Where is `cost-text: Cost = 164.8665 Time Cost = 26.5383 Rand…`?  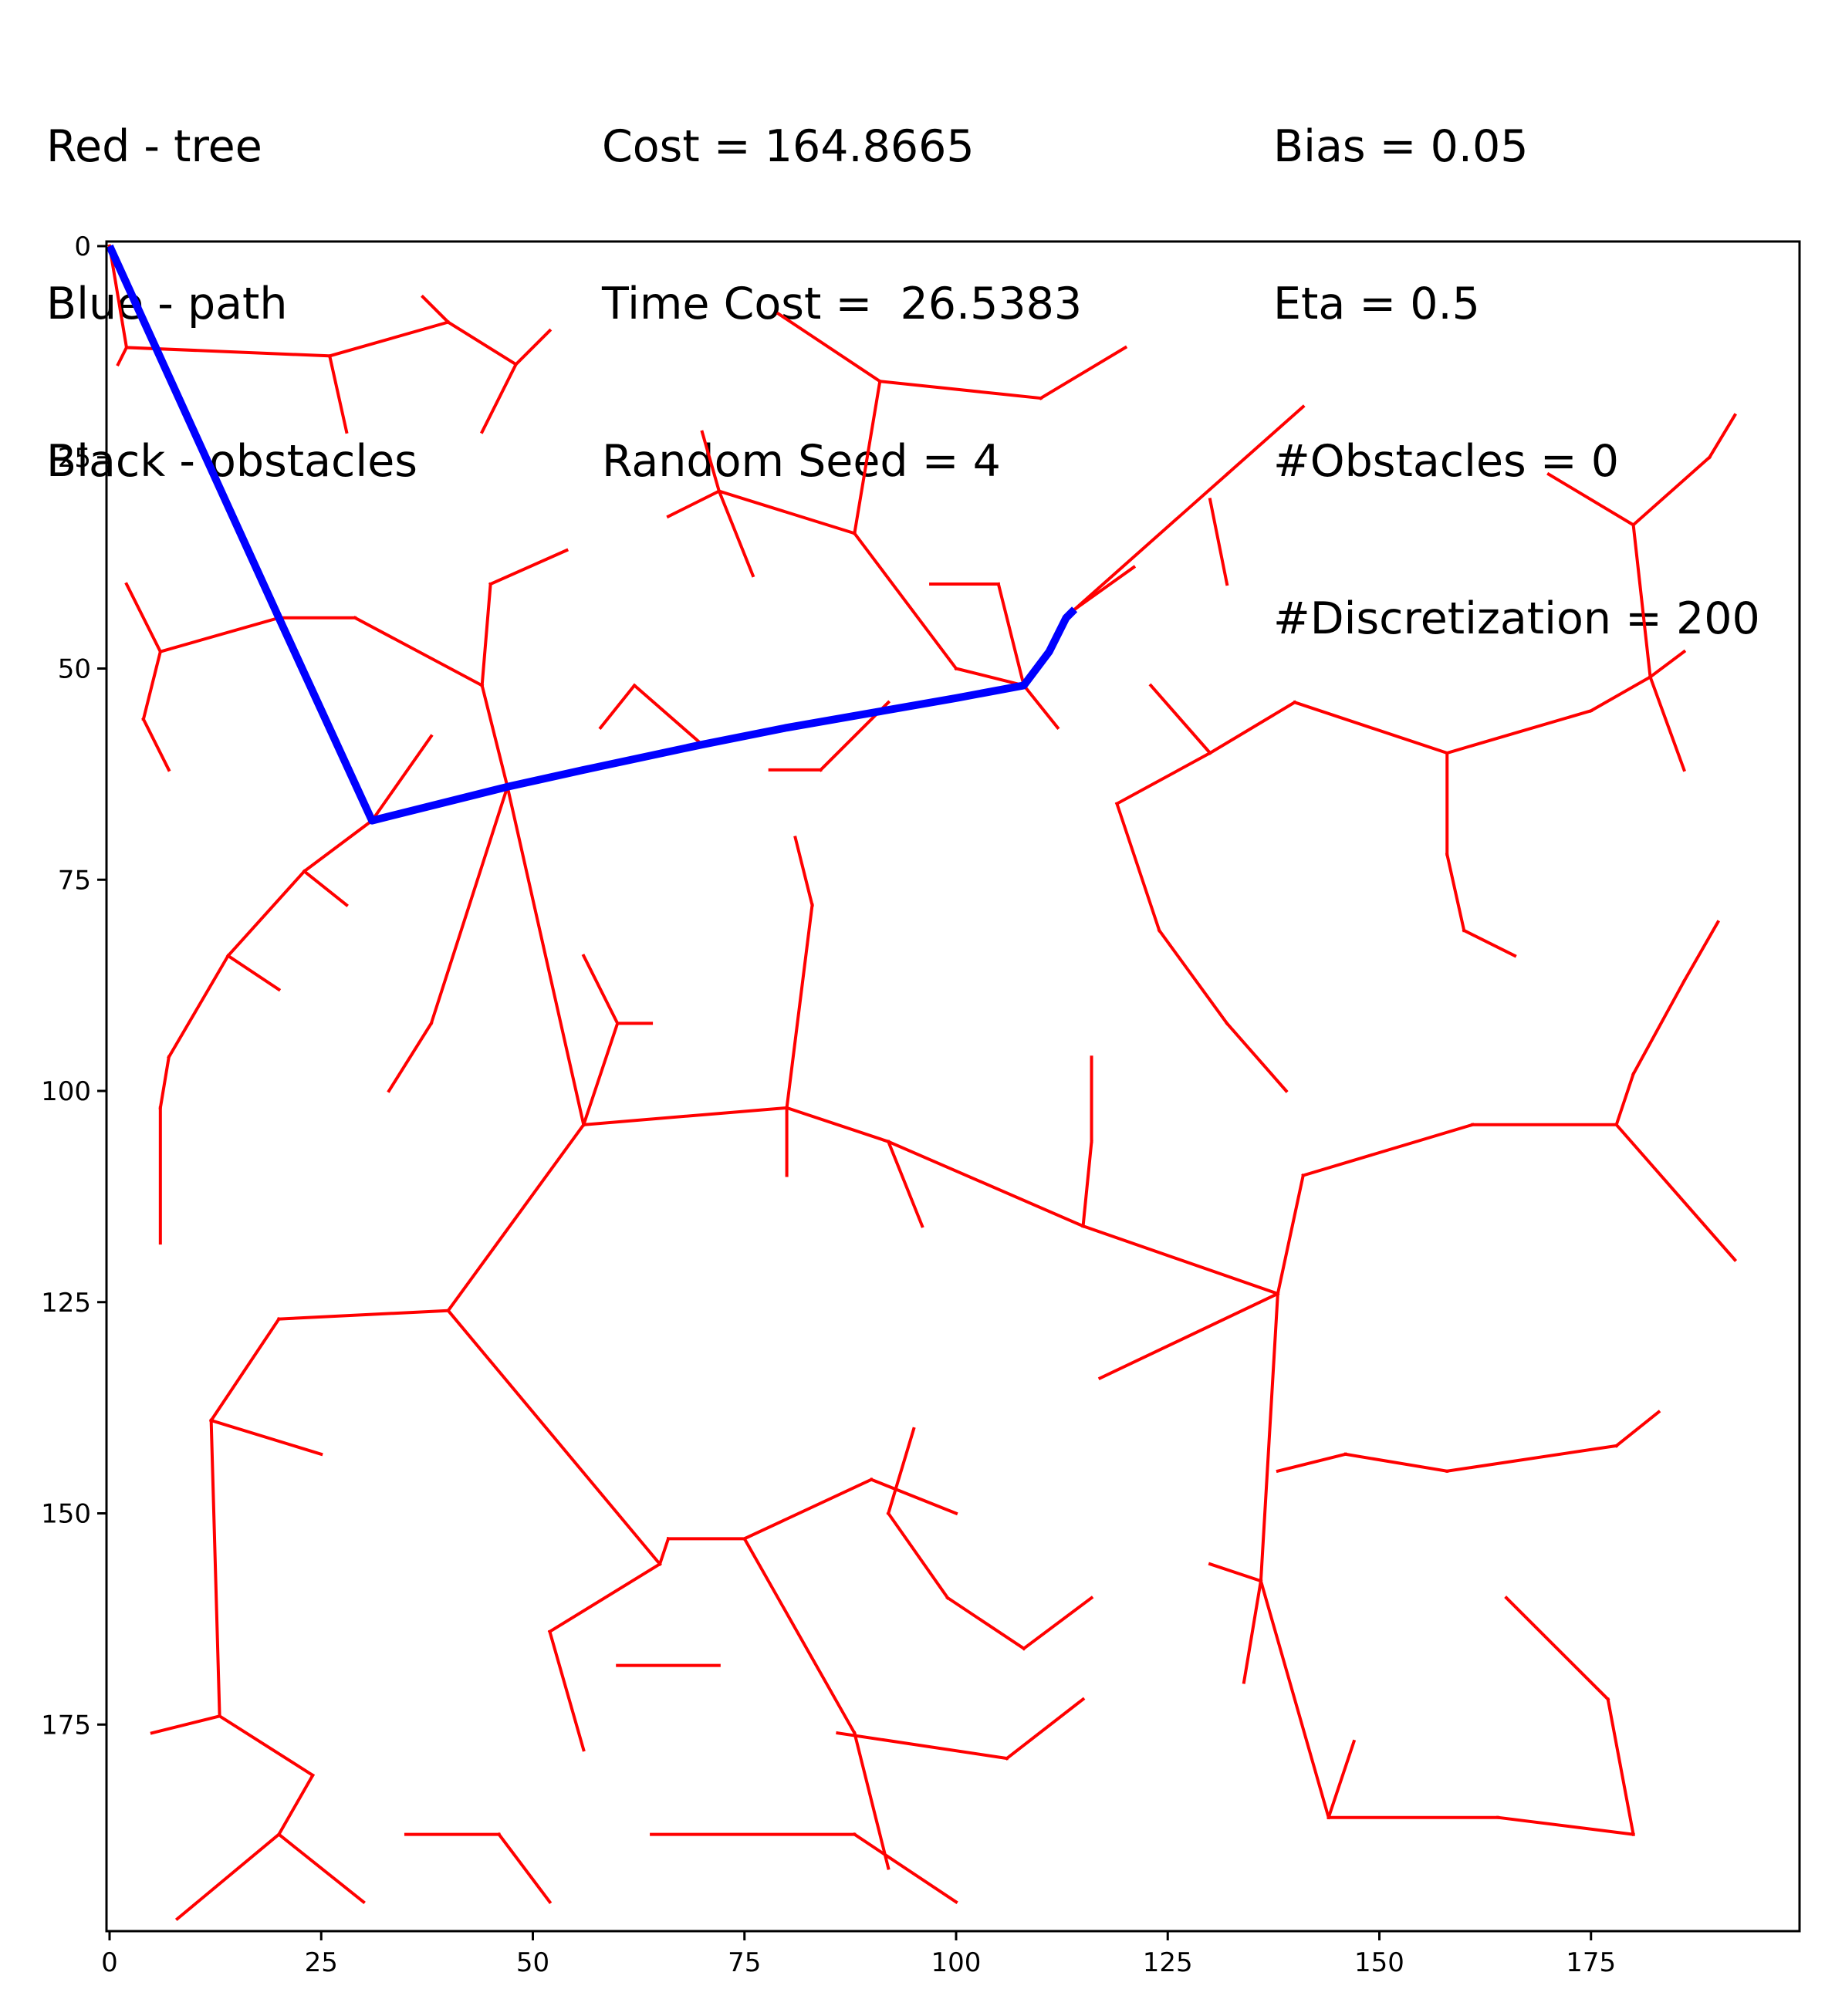
cost-text: Cost = 164.8665 Time Cost = 26.5383 Rand… is located at coordinates (842, 277).